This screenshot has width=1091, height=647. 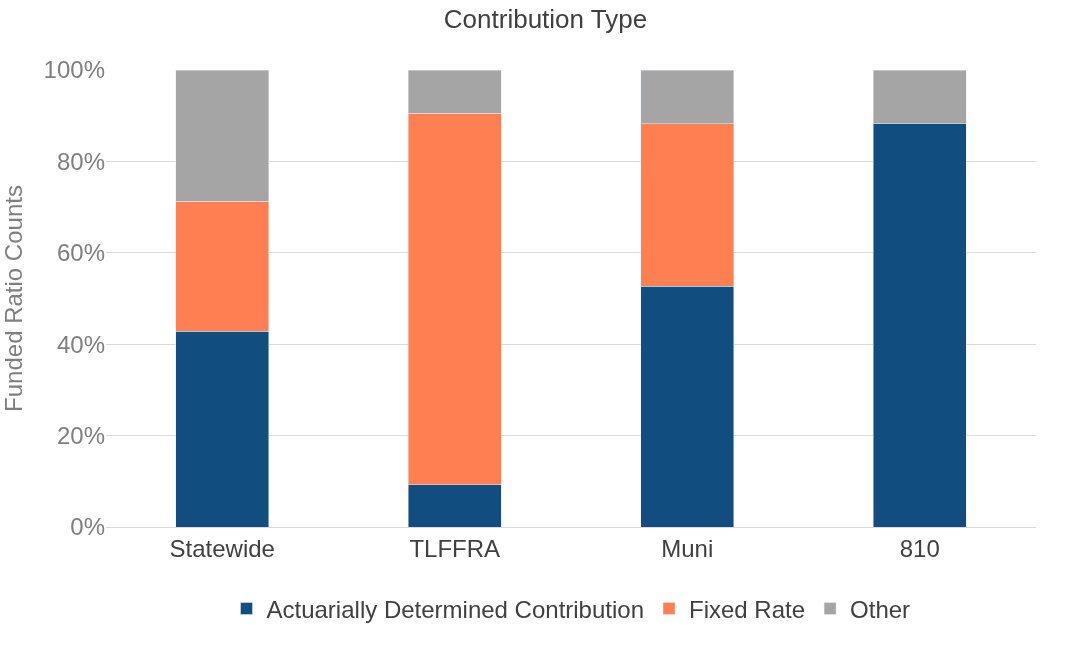 What do you see at coordinates (687, 548) in the screenshot?
I see `x-tick-label: Muni` at bounding box center [687, 548].